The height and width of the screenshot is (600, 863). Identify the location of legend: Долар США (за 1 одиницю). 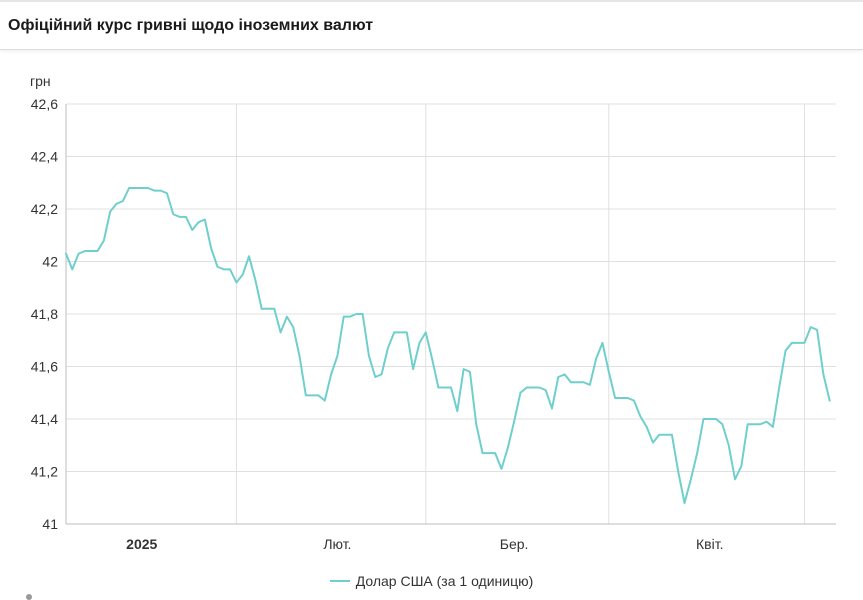
(431, 581).